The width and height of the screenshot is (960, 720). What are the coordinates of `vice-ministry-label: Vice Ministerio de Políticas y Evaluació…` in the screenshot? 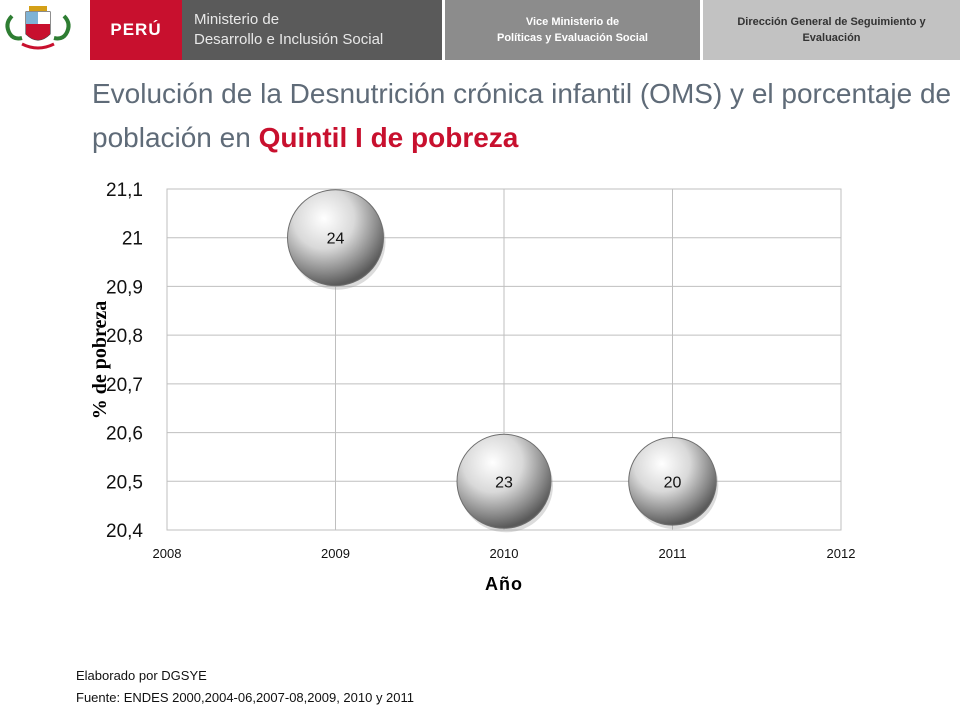 It's located at (572, 30).